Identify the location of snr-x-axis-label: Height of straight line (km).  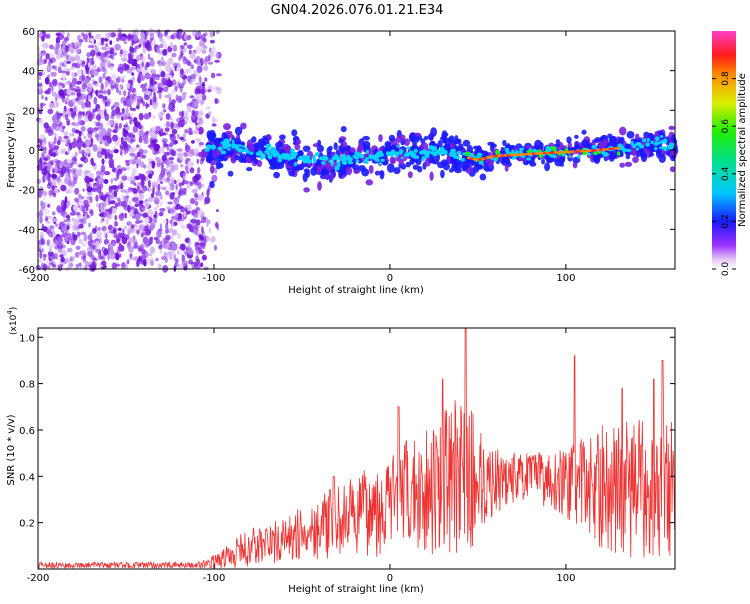
(356, 589).